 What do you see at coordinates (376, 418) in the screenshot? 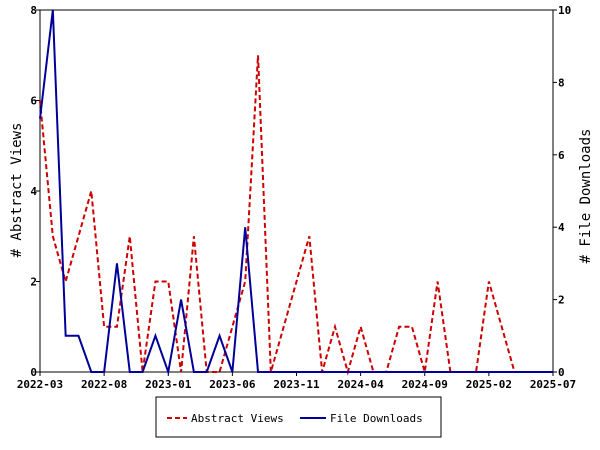
I see `legend-label-file-downloads: File Downloads` at bounding box center [376, 418].